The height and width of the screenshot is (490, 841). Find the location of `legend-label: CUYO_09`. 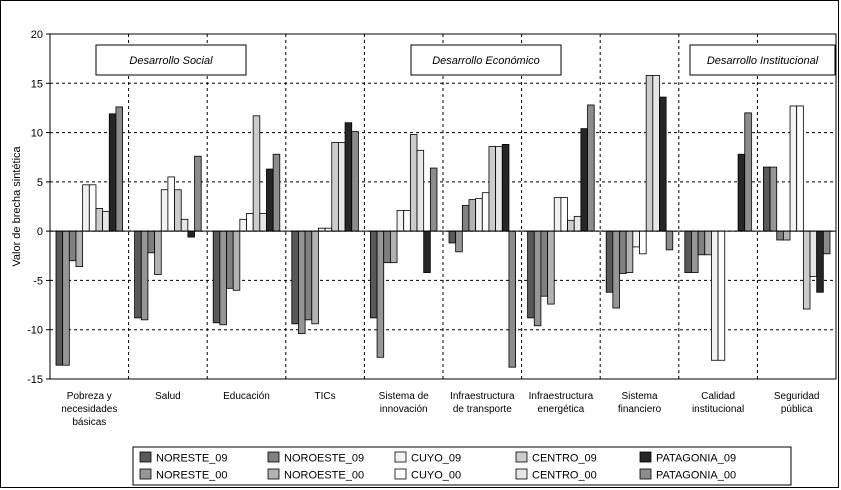

legend-label: CUYO_09 is located at coordinates (436, 459).